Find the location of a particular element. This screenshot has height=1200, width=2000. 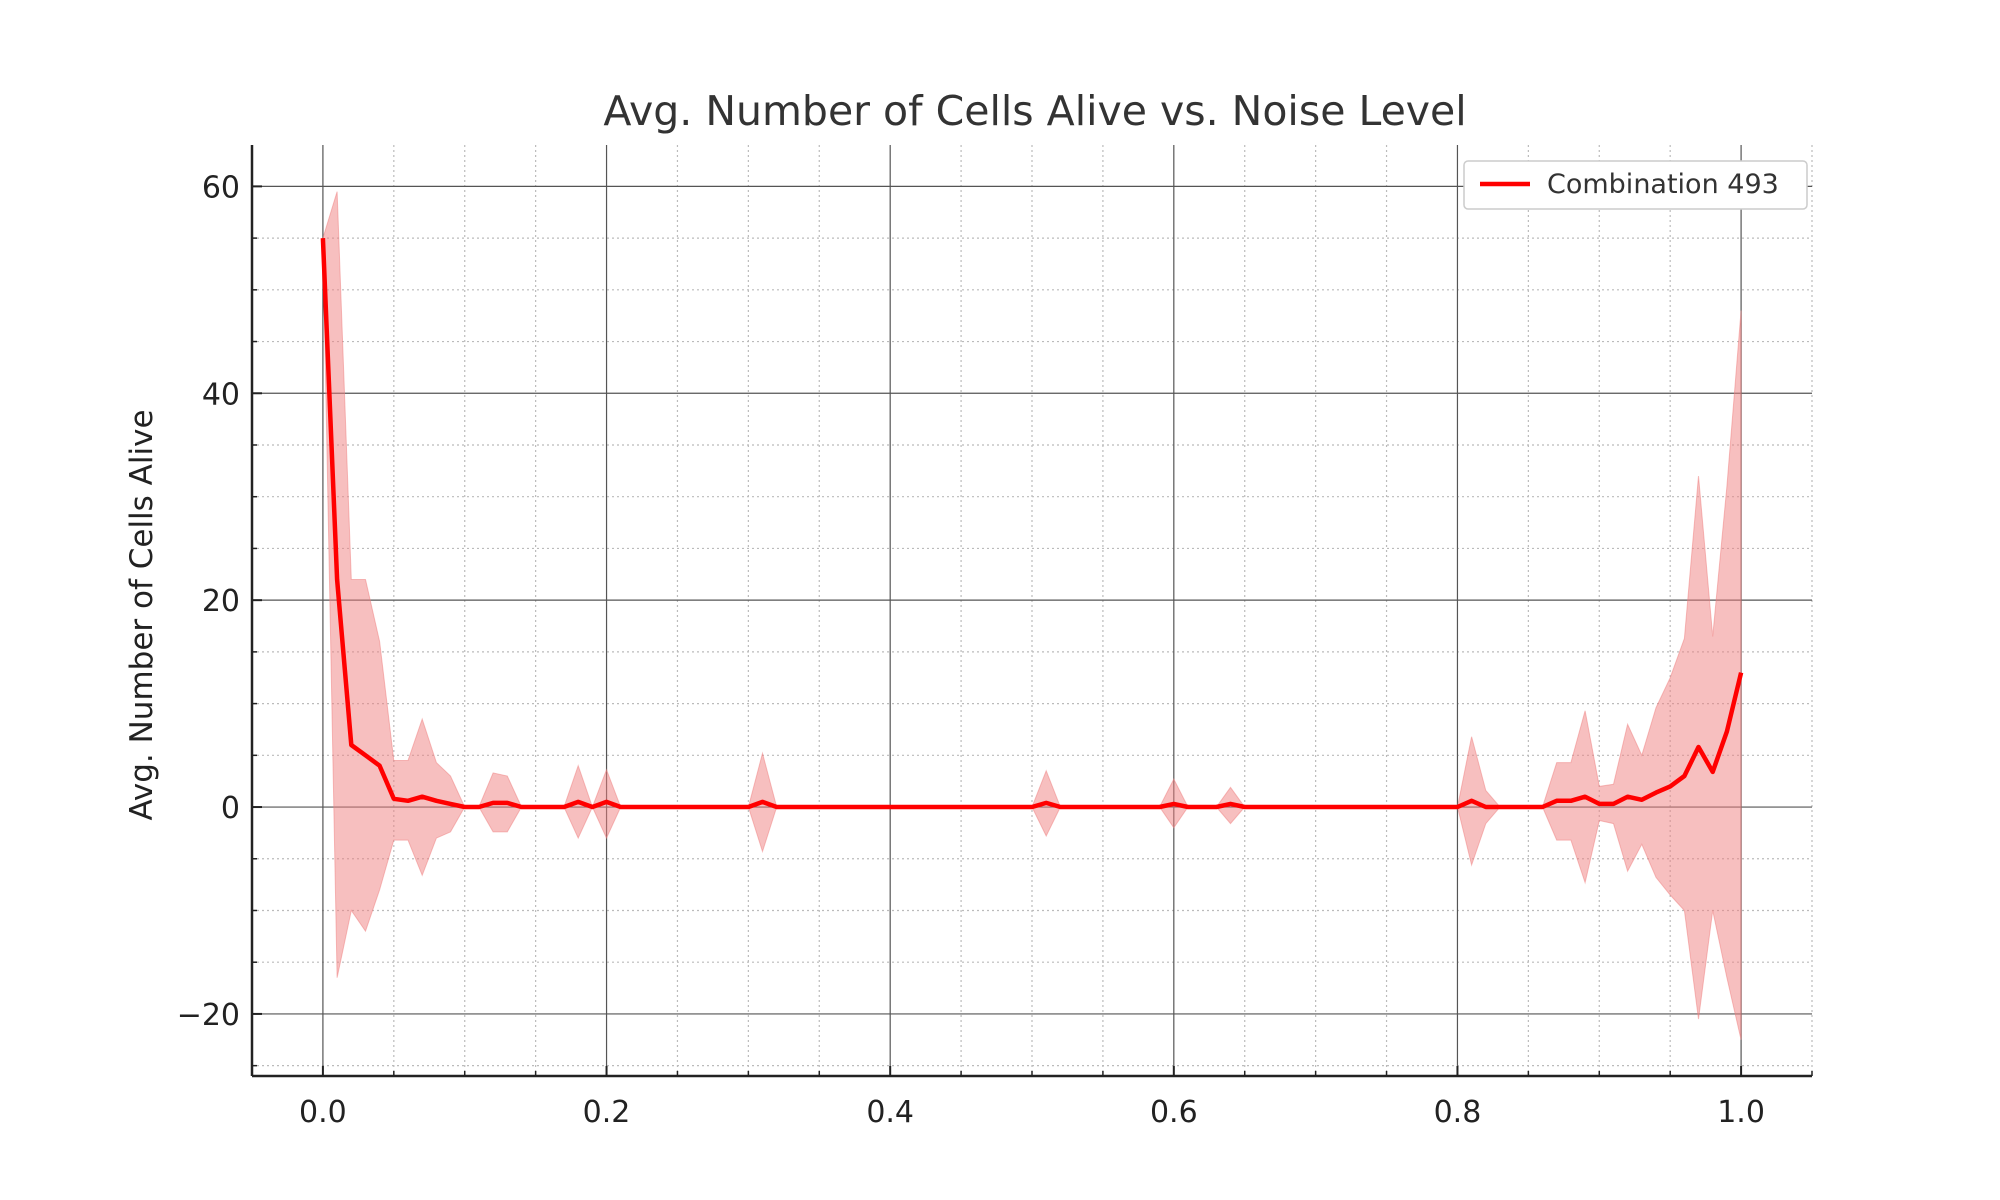

y-axis-label: Avg. Number of Cells Alive is located at coordinates (142, 614).